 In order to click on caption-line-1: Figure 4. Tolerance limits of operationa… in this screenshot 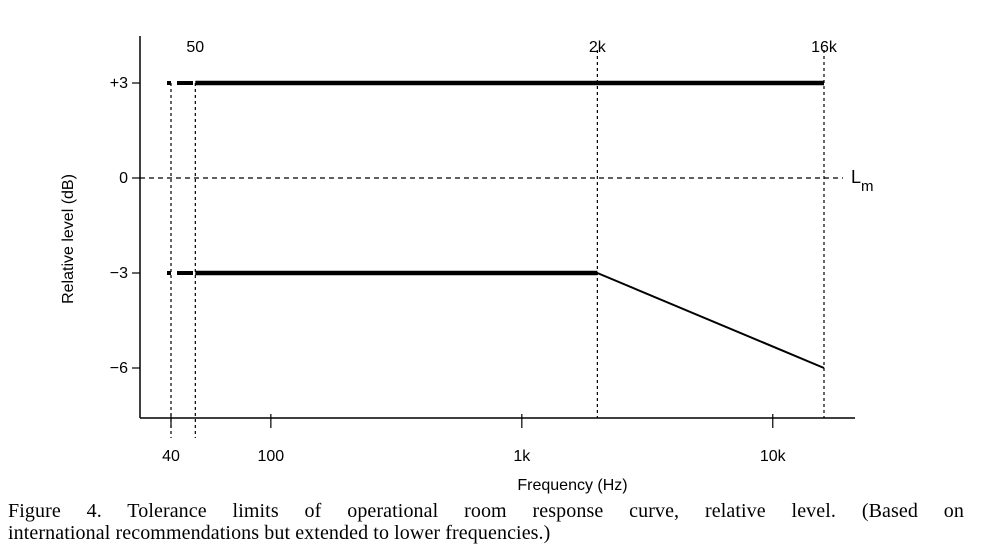, I will do `click(486, 511)`.